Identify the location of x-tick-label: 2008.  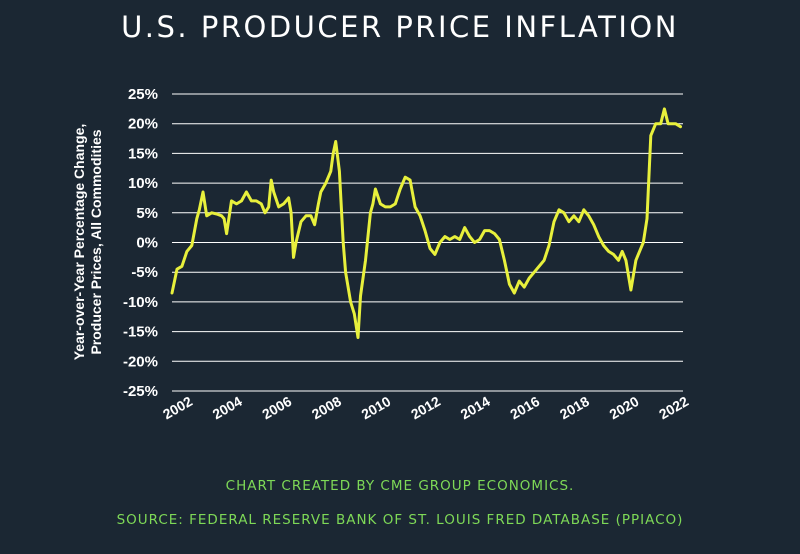
(326, 408).